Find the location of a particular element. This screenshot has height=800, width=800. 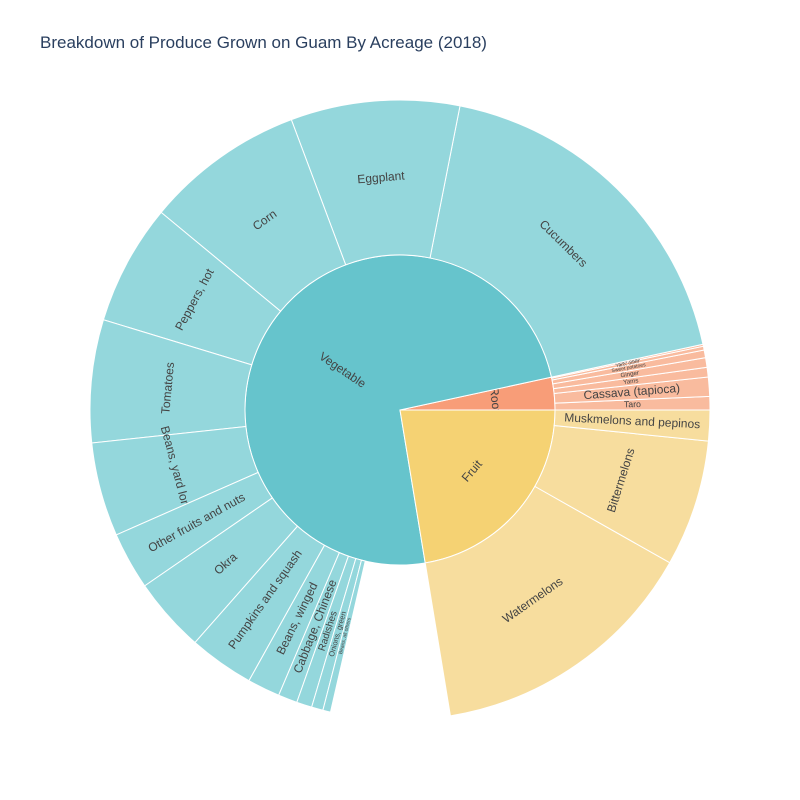

label-root: Root is located at coordinates (495, 399).